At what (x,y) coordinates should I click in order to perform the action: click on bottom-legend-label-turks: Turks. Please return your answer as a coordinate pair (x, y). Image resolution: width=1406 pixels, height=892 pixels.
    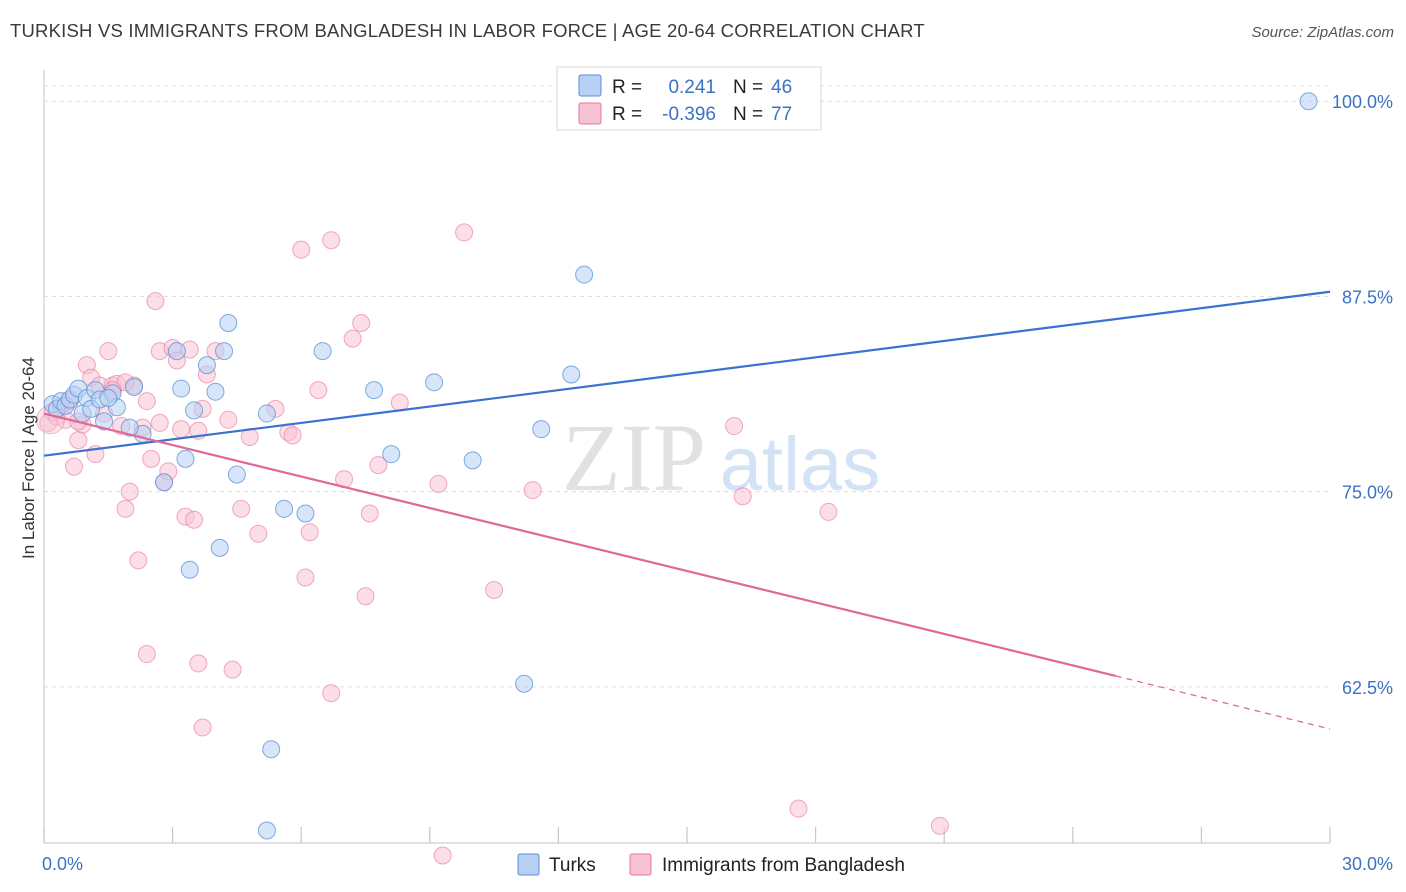
    Looking at the image, I should click on (572, 865).